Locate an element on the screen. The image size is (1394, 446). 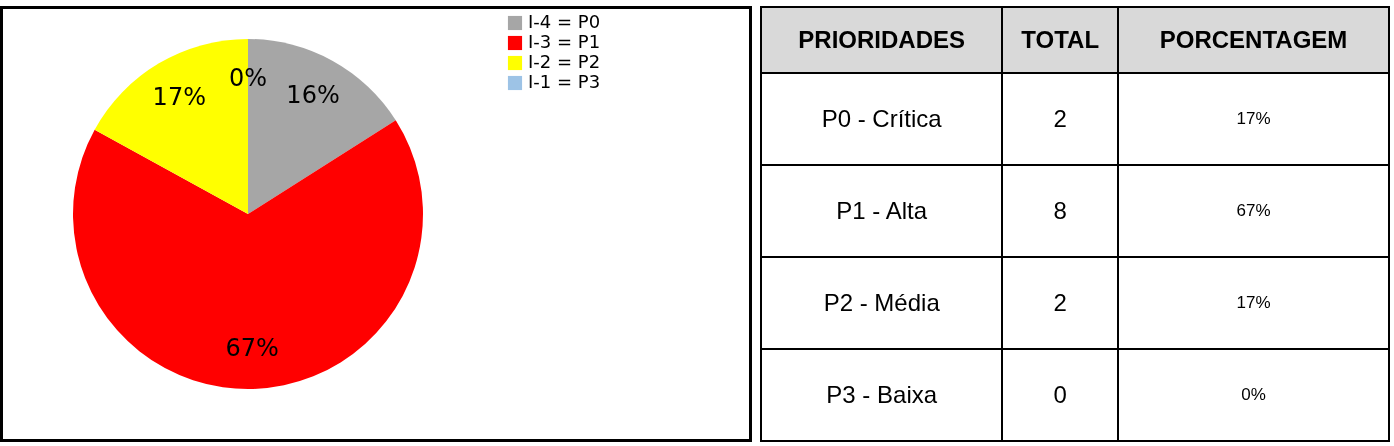
text: 8 is located at coordinates (1060, 211).